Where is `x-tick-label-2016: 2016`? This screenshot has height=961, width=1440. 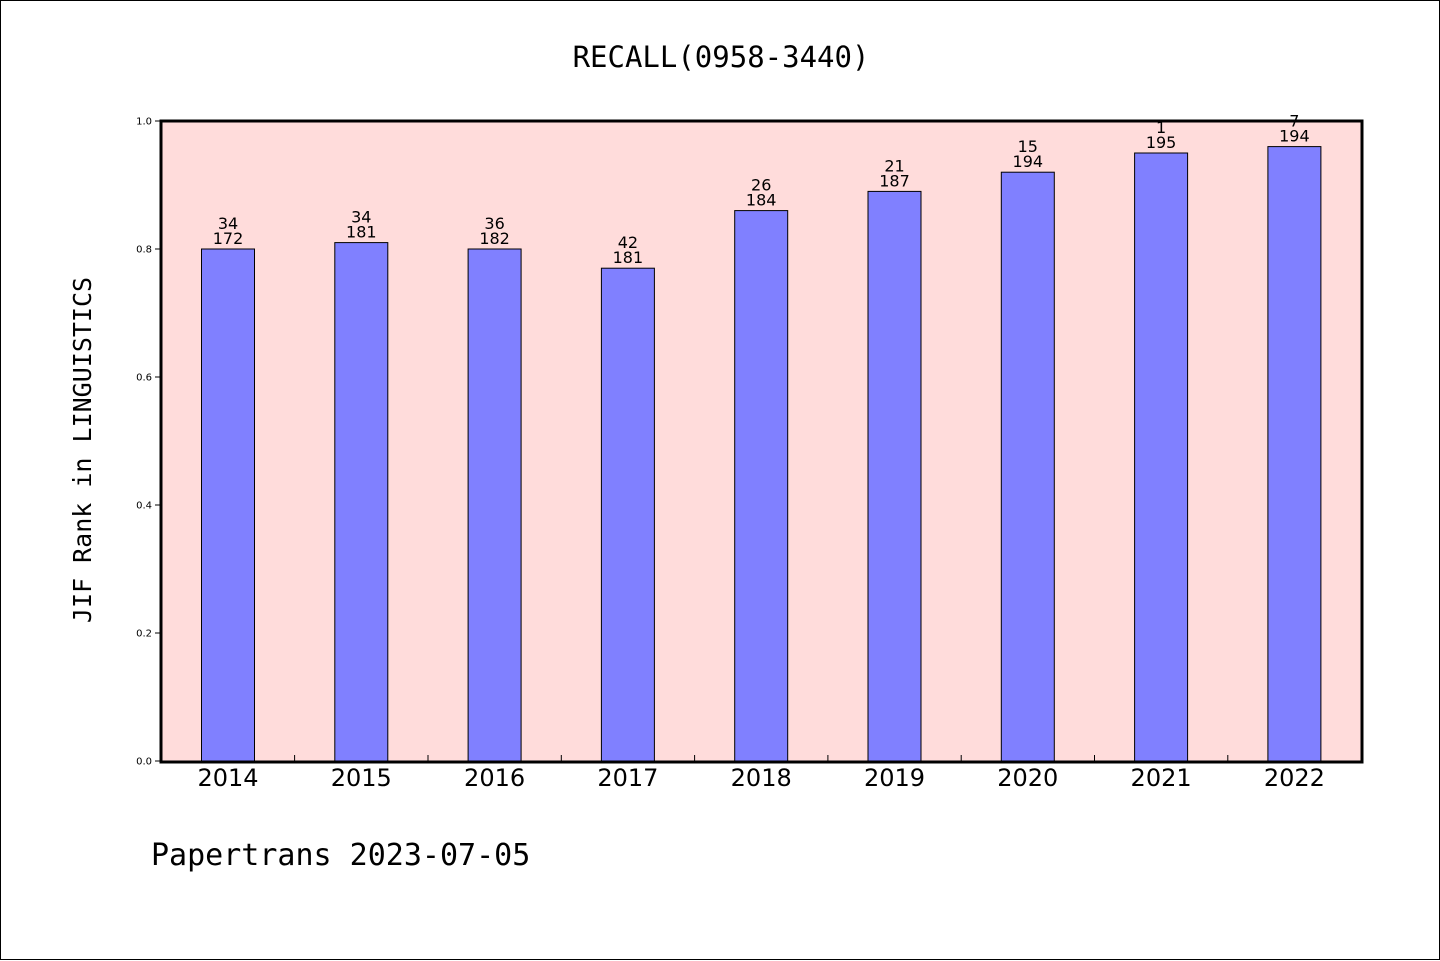 x-tick-label-2016: 2016 is located at coordinates (494, 778).